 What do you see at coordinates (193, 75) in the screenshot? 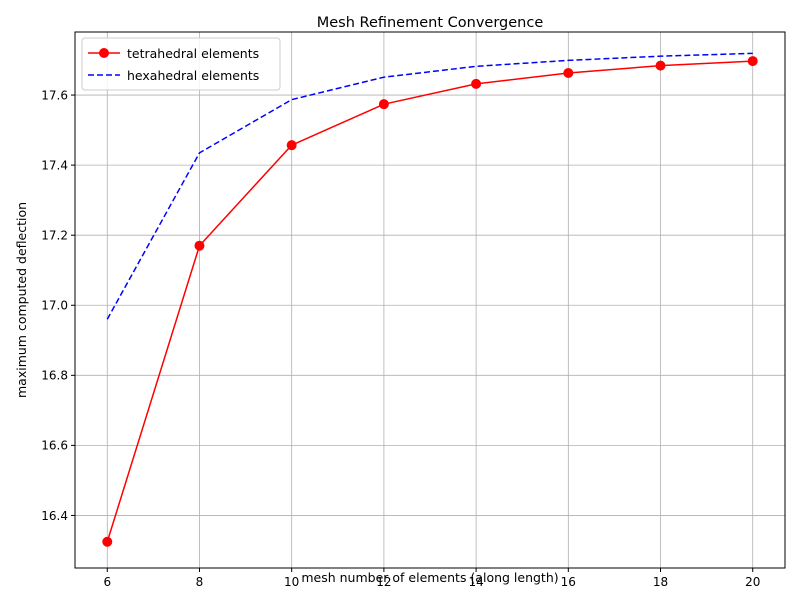
I see `legend-label-hexahedral: hexahedral elements` at bounding box center [193, 75].